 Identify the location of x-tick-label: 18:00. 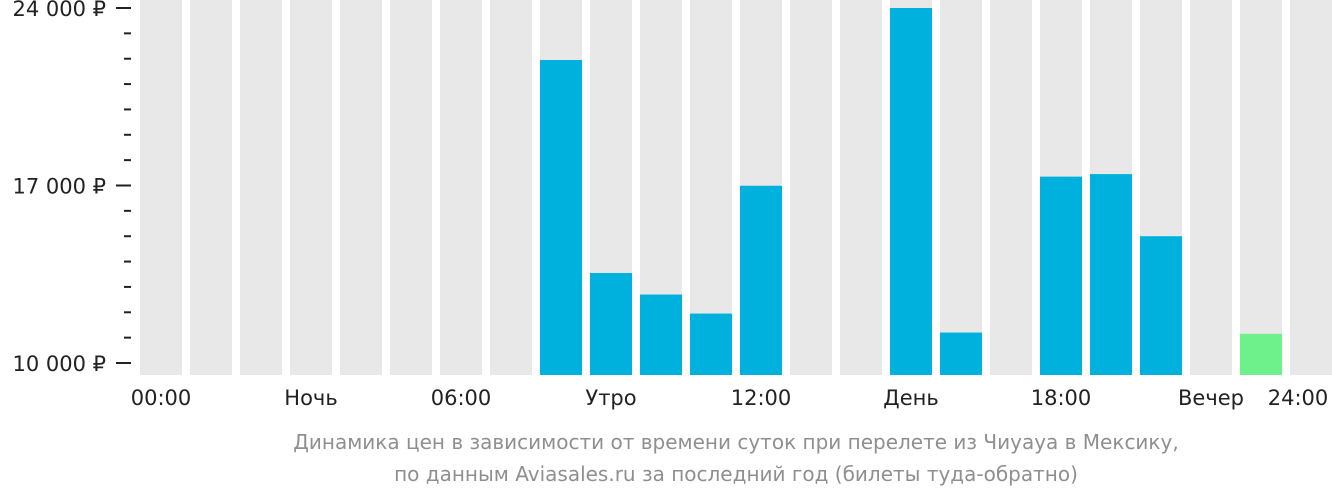
(1061, 398).